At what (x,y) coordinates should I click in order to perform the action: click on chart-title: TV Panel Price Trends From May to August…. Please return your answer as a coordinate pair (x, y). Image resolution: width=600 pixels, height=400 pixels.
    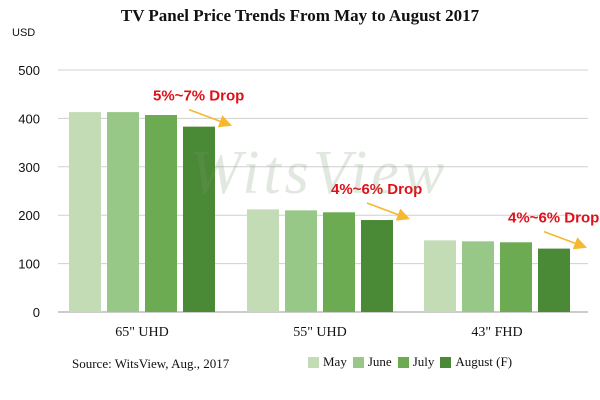
    Looking at the image, I should click on (300, 15).